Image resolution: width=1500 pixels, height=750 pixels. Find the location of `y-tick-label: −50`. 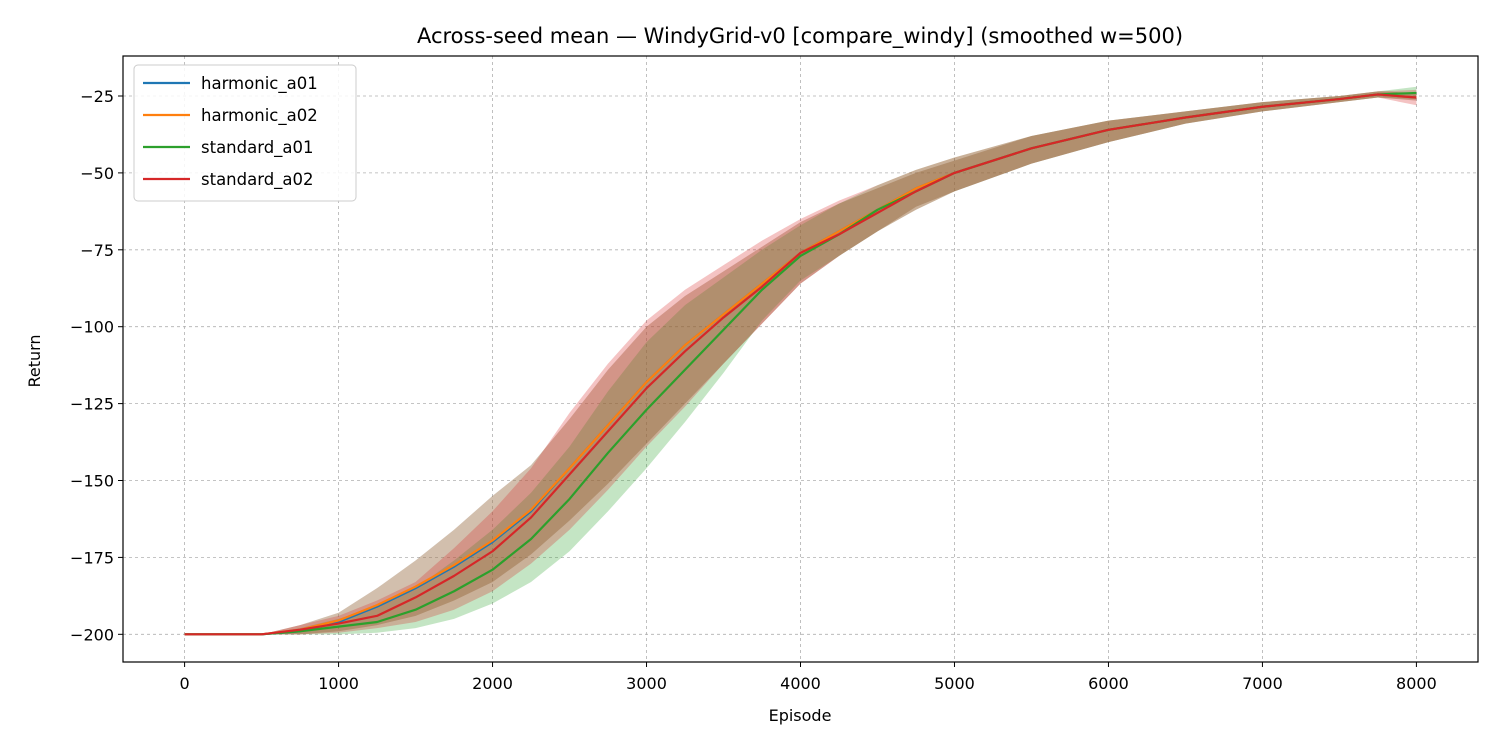

y-tick-label: −50 is located at coordinates (97, 173).